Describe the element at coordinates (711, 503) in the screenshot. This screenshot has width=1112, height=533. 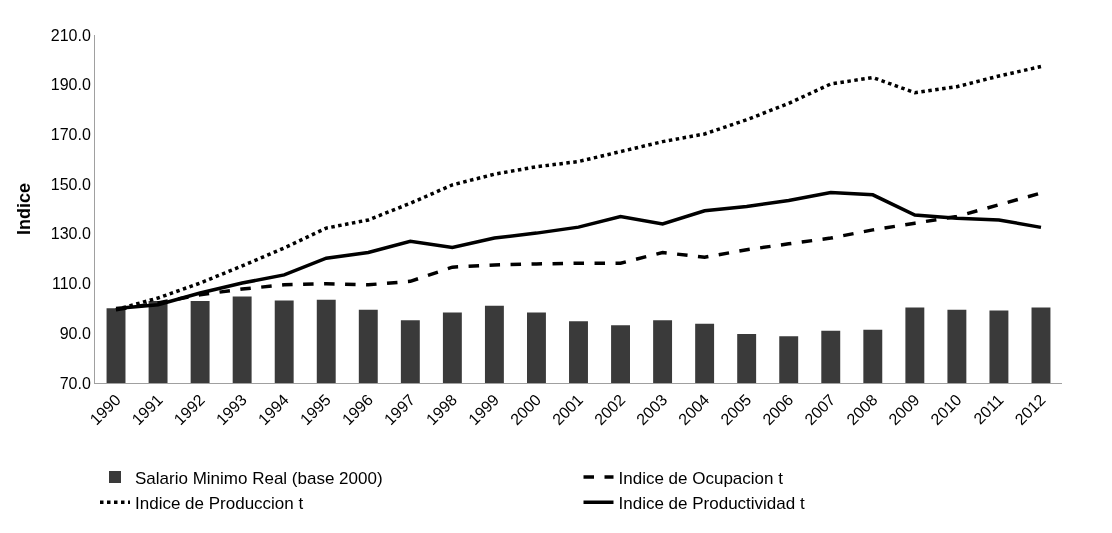
I see `legend-label: Indice de Productividad t` at that location.